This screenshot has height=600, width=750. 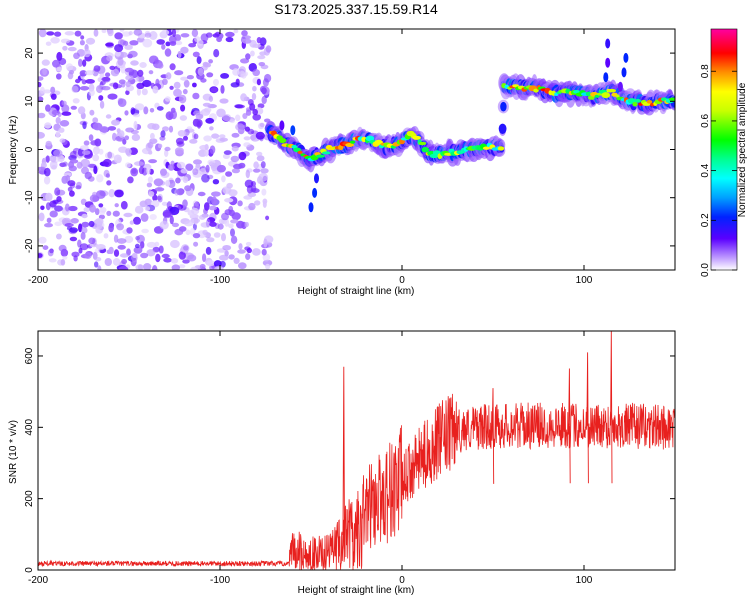 I want to click on x-tick-label: -200, so click(x=38, y=580).